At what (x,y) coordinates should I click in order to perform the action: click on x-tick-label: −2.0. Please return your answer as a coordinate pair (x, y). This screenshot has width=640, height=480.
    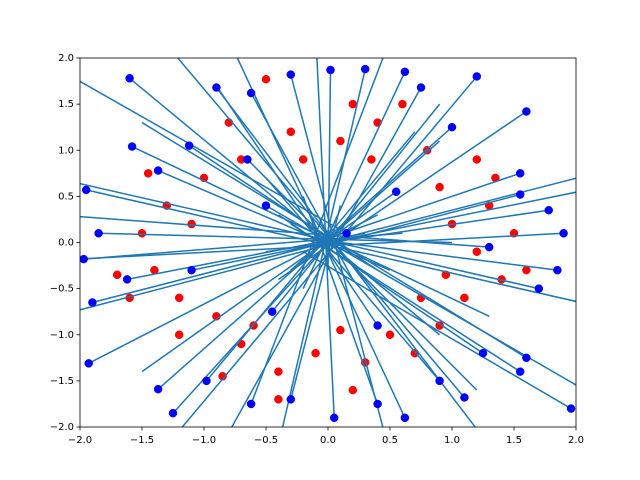
    Looking at the image, I should click on (80, 440).